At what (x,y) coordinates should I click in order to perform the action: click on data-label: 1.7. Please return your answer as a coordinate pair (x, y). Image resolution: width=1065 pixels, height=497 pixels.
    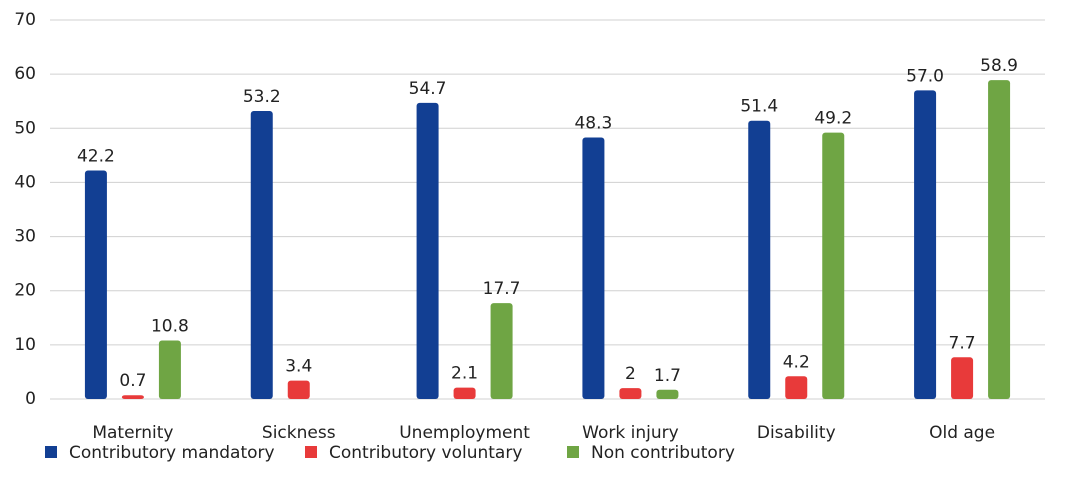
    Looking at the image, I should click on (667, 376).